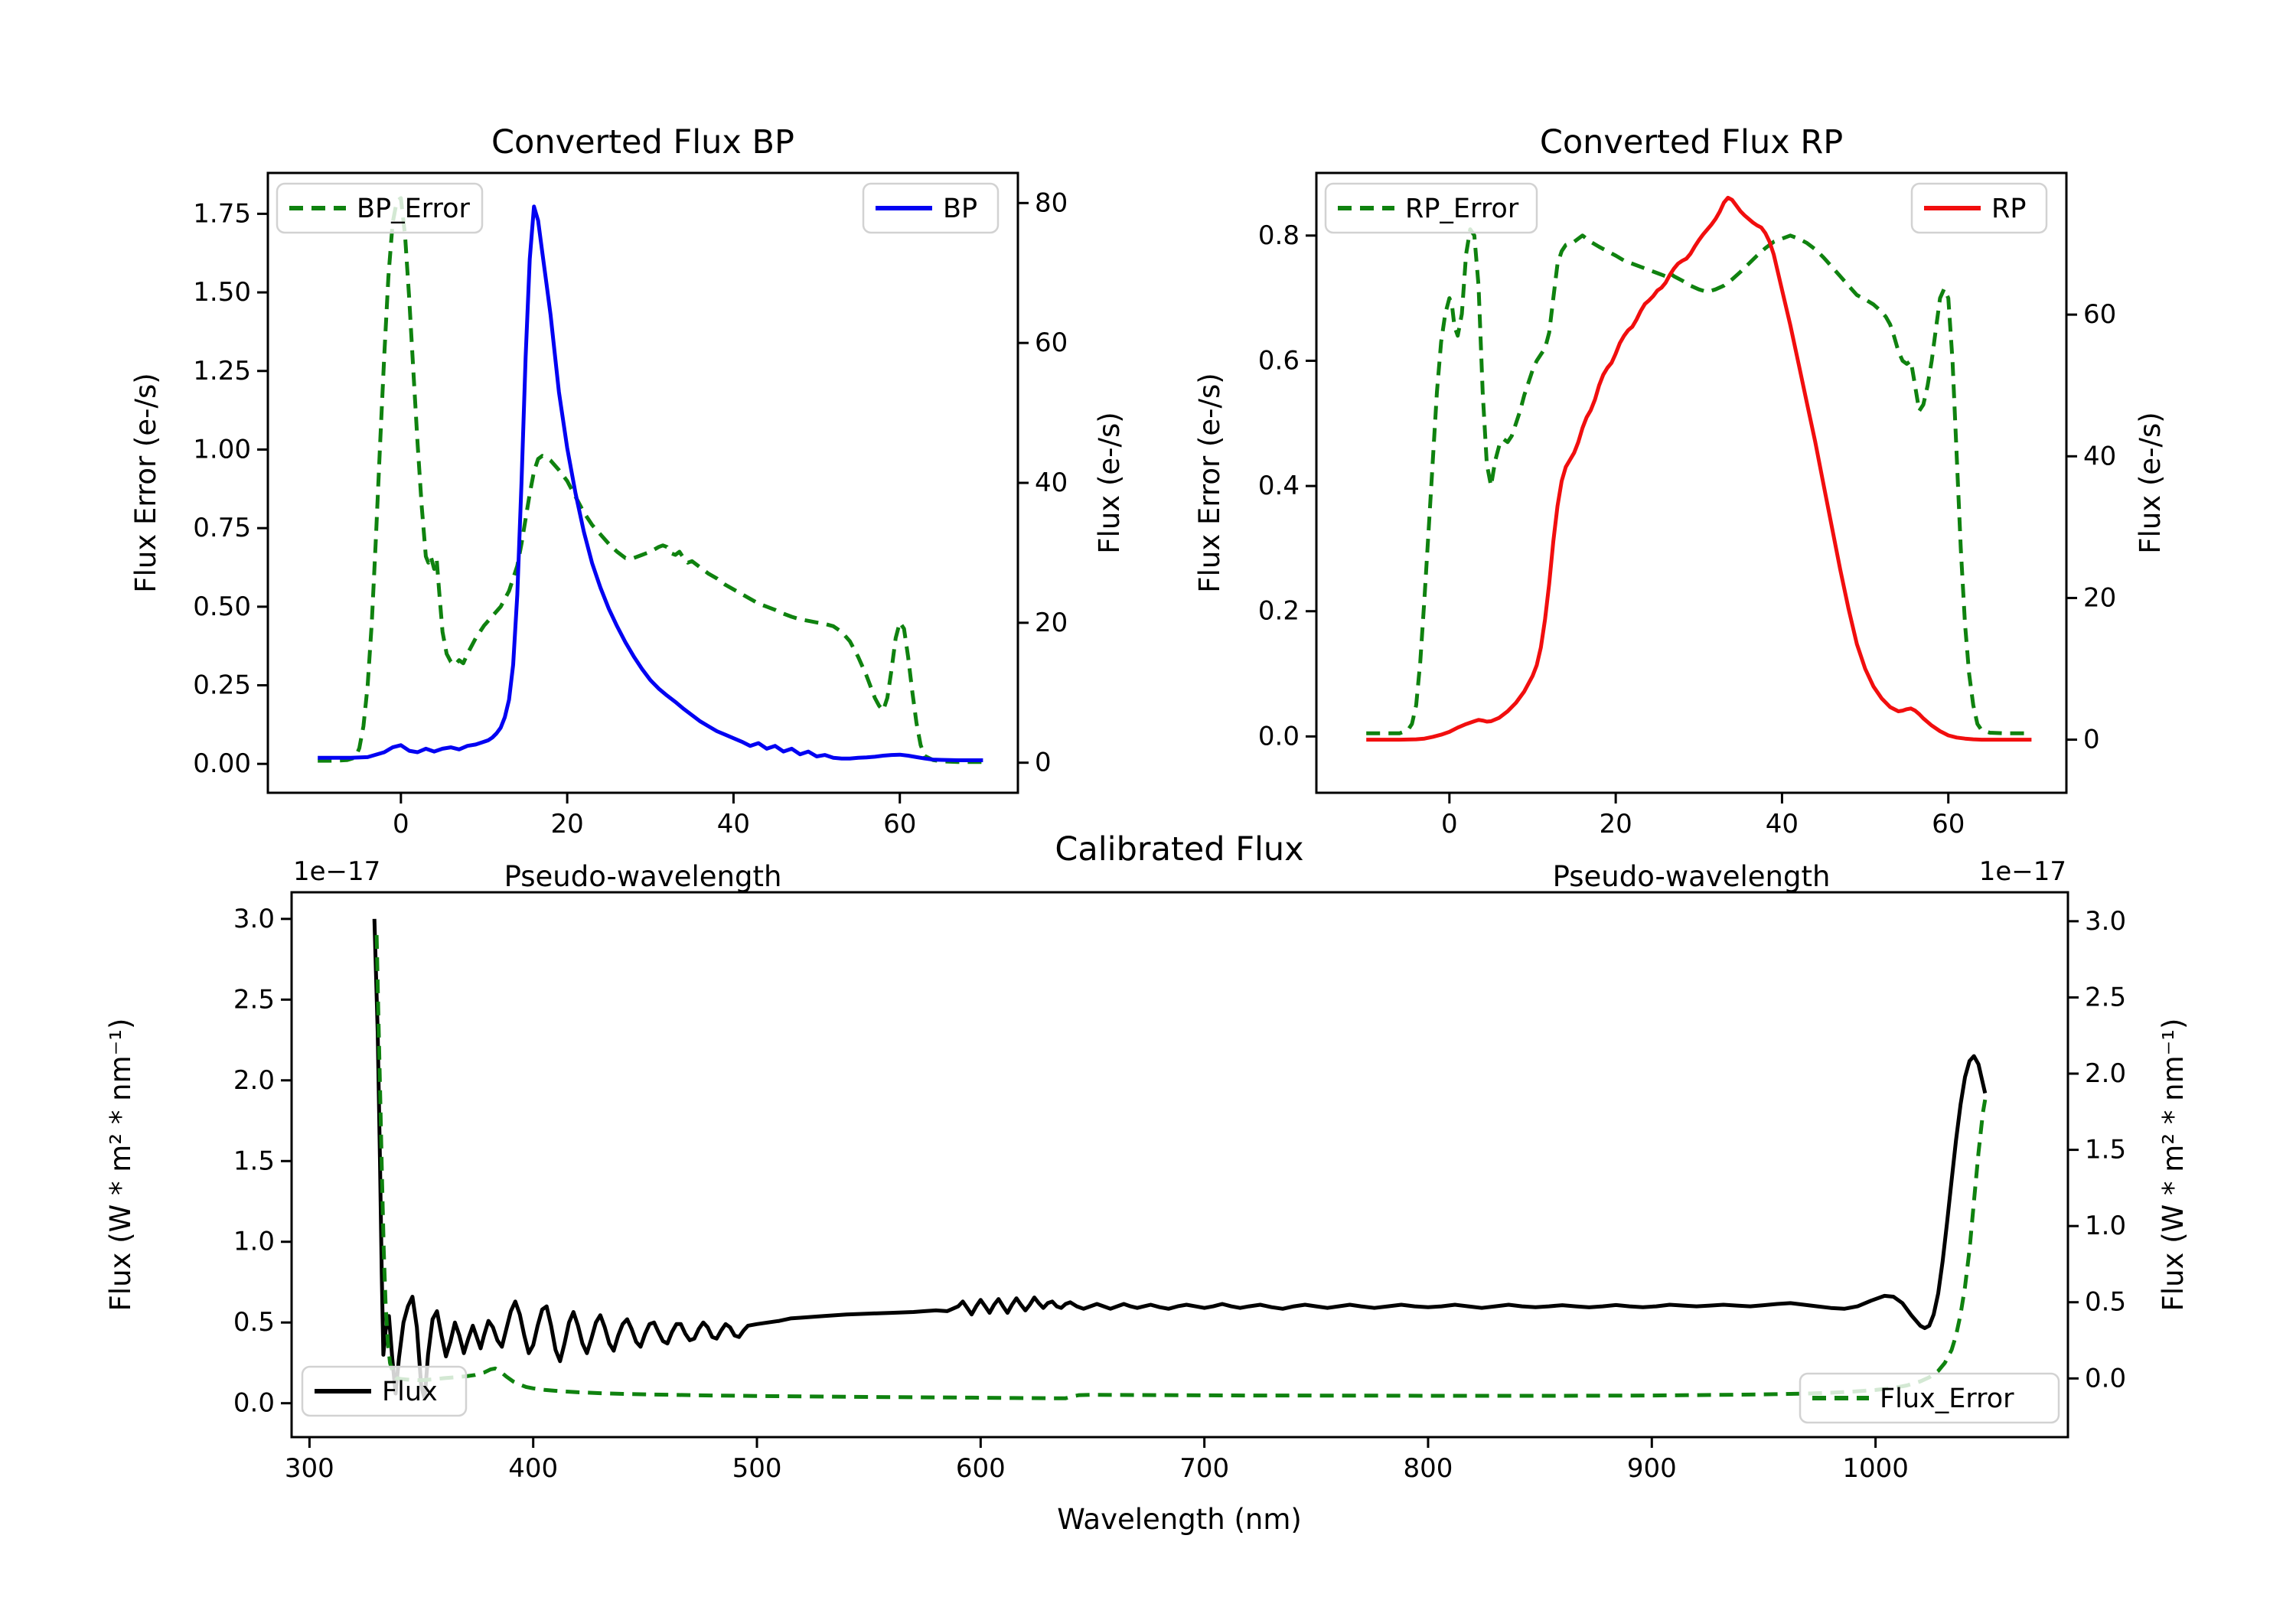 The image size is (2296, 1607). Describe the element at coordinates (643, 876) in the screenshot. I see `bp-xaxis-label: Pseudo-wavelength` at that location.